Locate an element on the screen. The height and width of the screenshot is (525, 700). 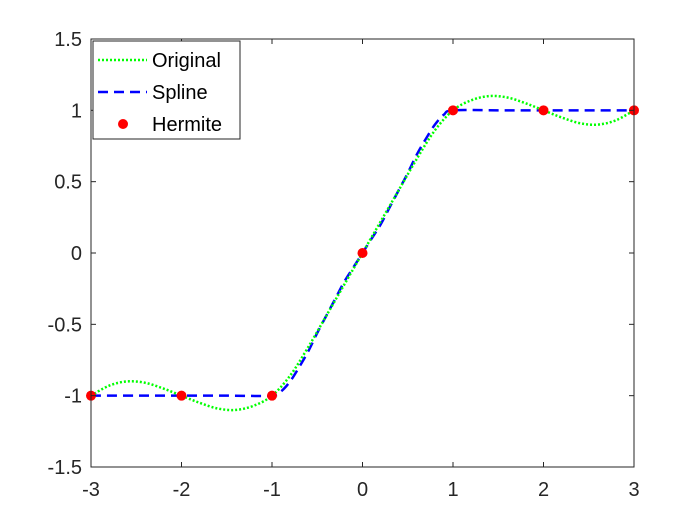
y-tick-label: -1 is located at coordinates (73, 397).